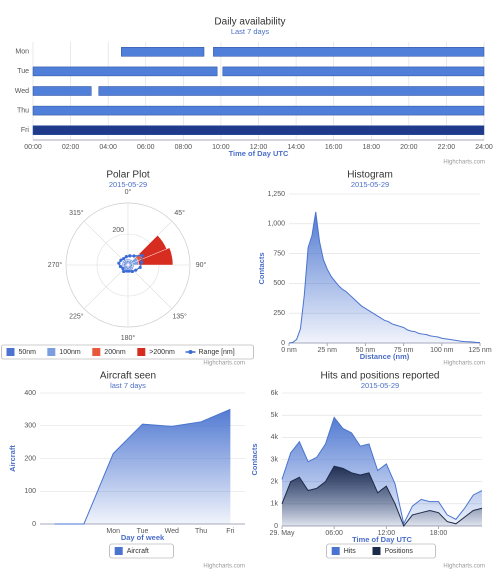 The height and width of the screenshot is (573, 500). What do you see at coordinates (143, 531) in the screenshot?
I see `x-tick-label: Tue` at bounding box center [143, 531].